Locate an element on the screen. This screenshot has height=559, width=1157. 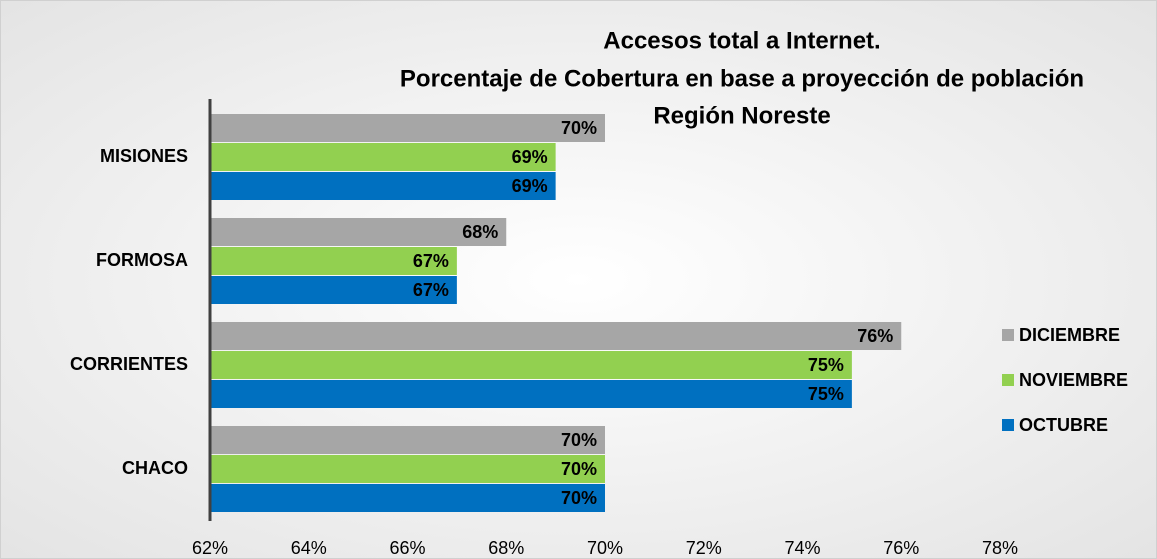
x-tick-label: 70% is located at coordinates (605, 548).